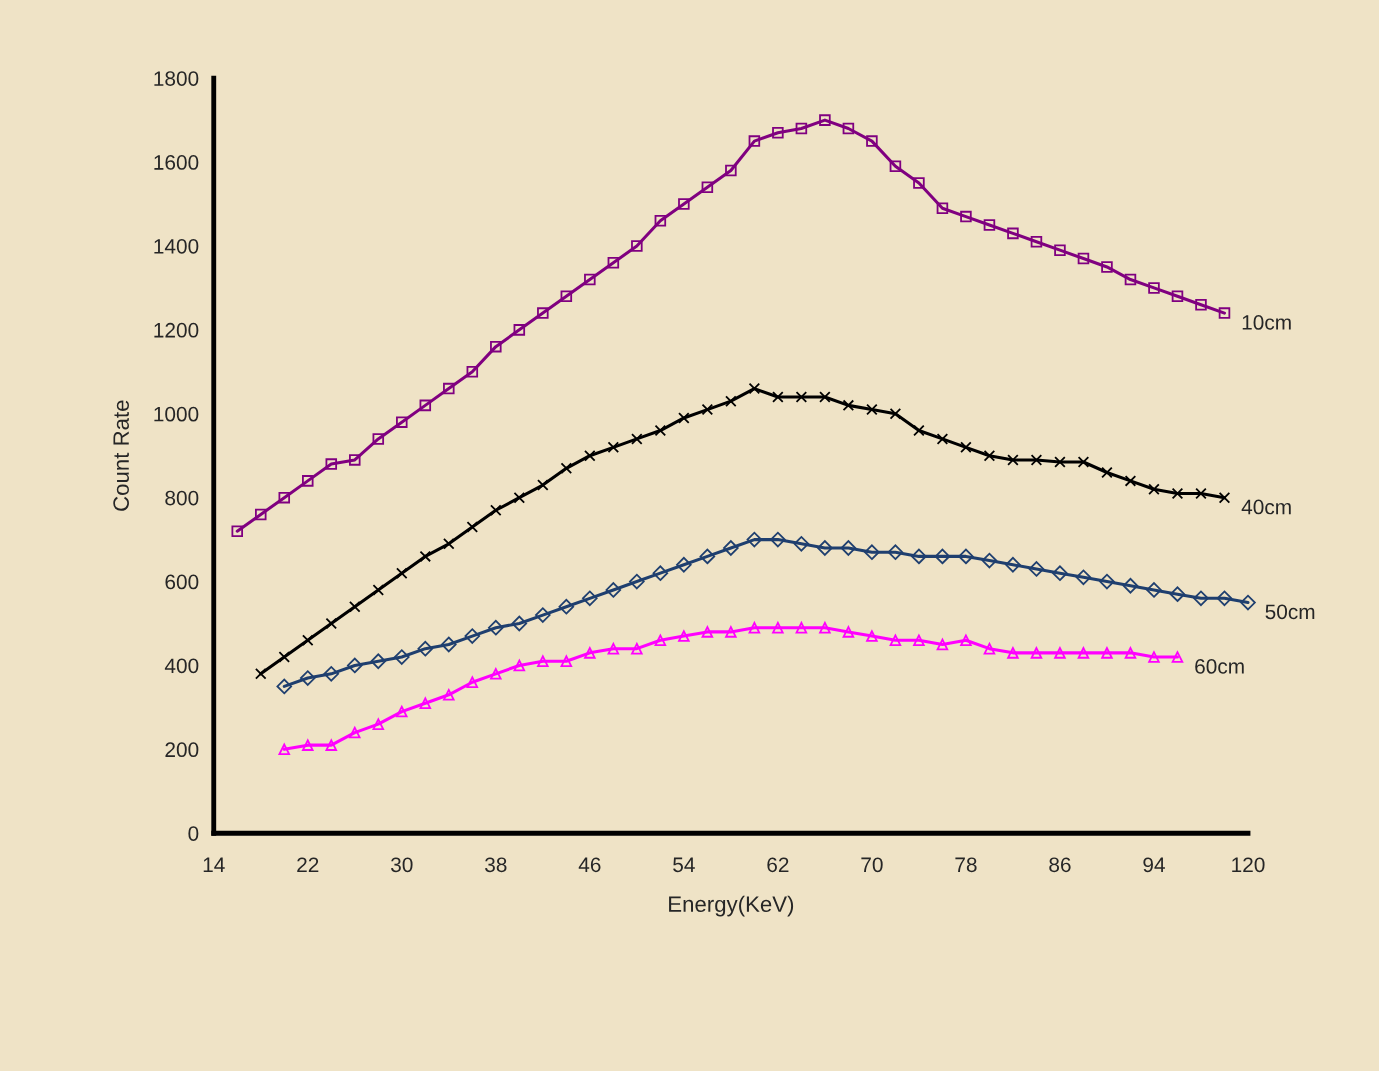  I want to click on x-tick-label: 30, so click(402, 865).